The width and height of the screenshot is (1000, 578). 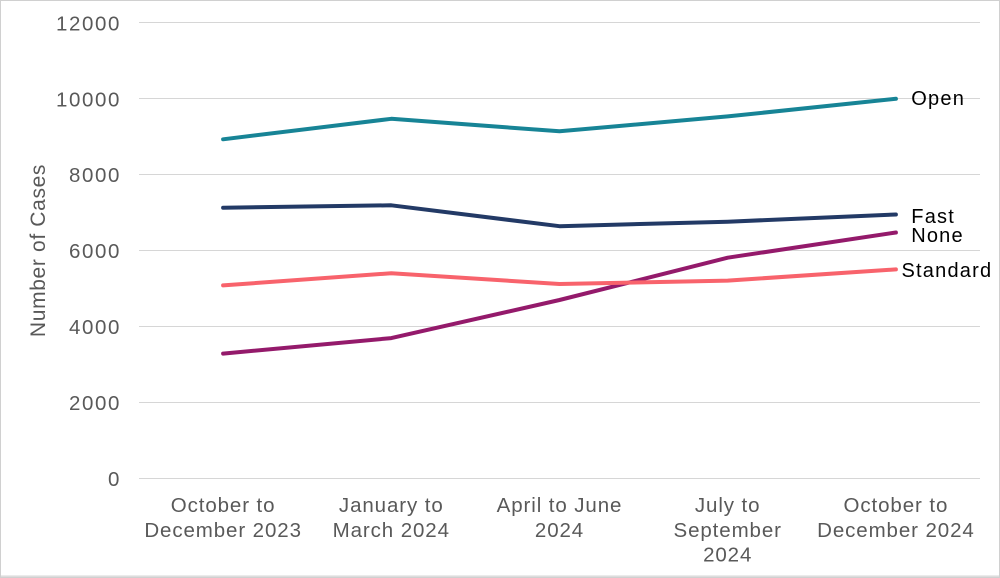 What do you see at coordinates (937, 236) in the screenshot?
I see `svg-text: None` at bounding box center [937, 236].